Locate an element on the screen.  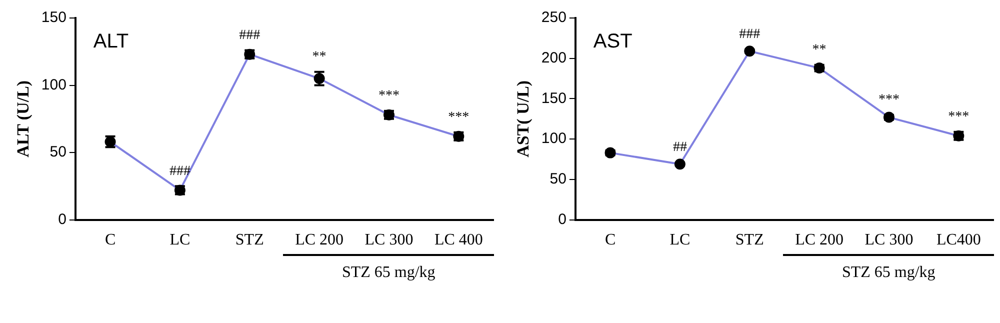
y-tick-label: 200 is located at coordinates (553, 58).